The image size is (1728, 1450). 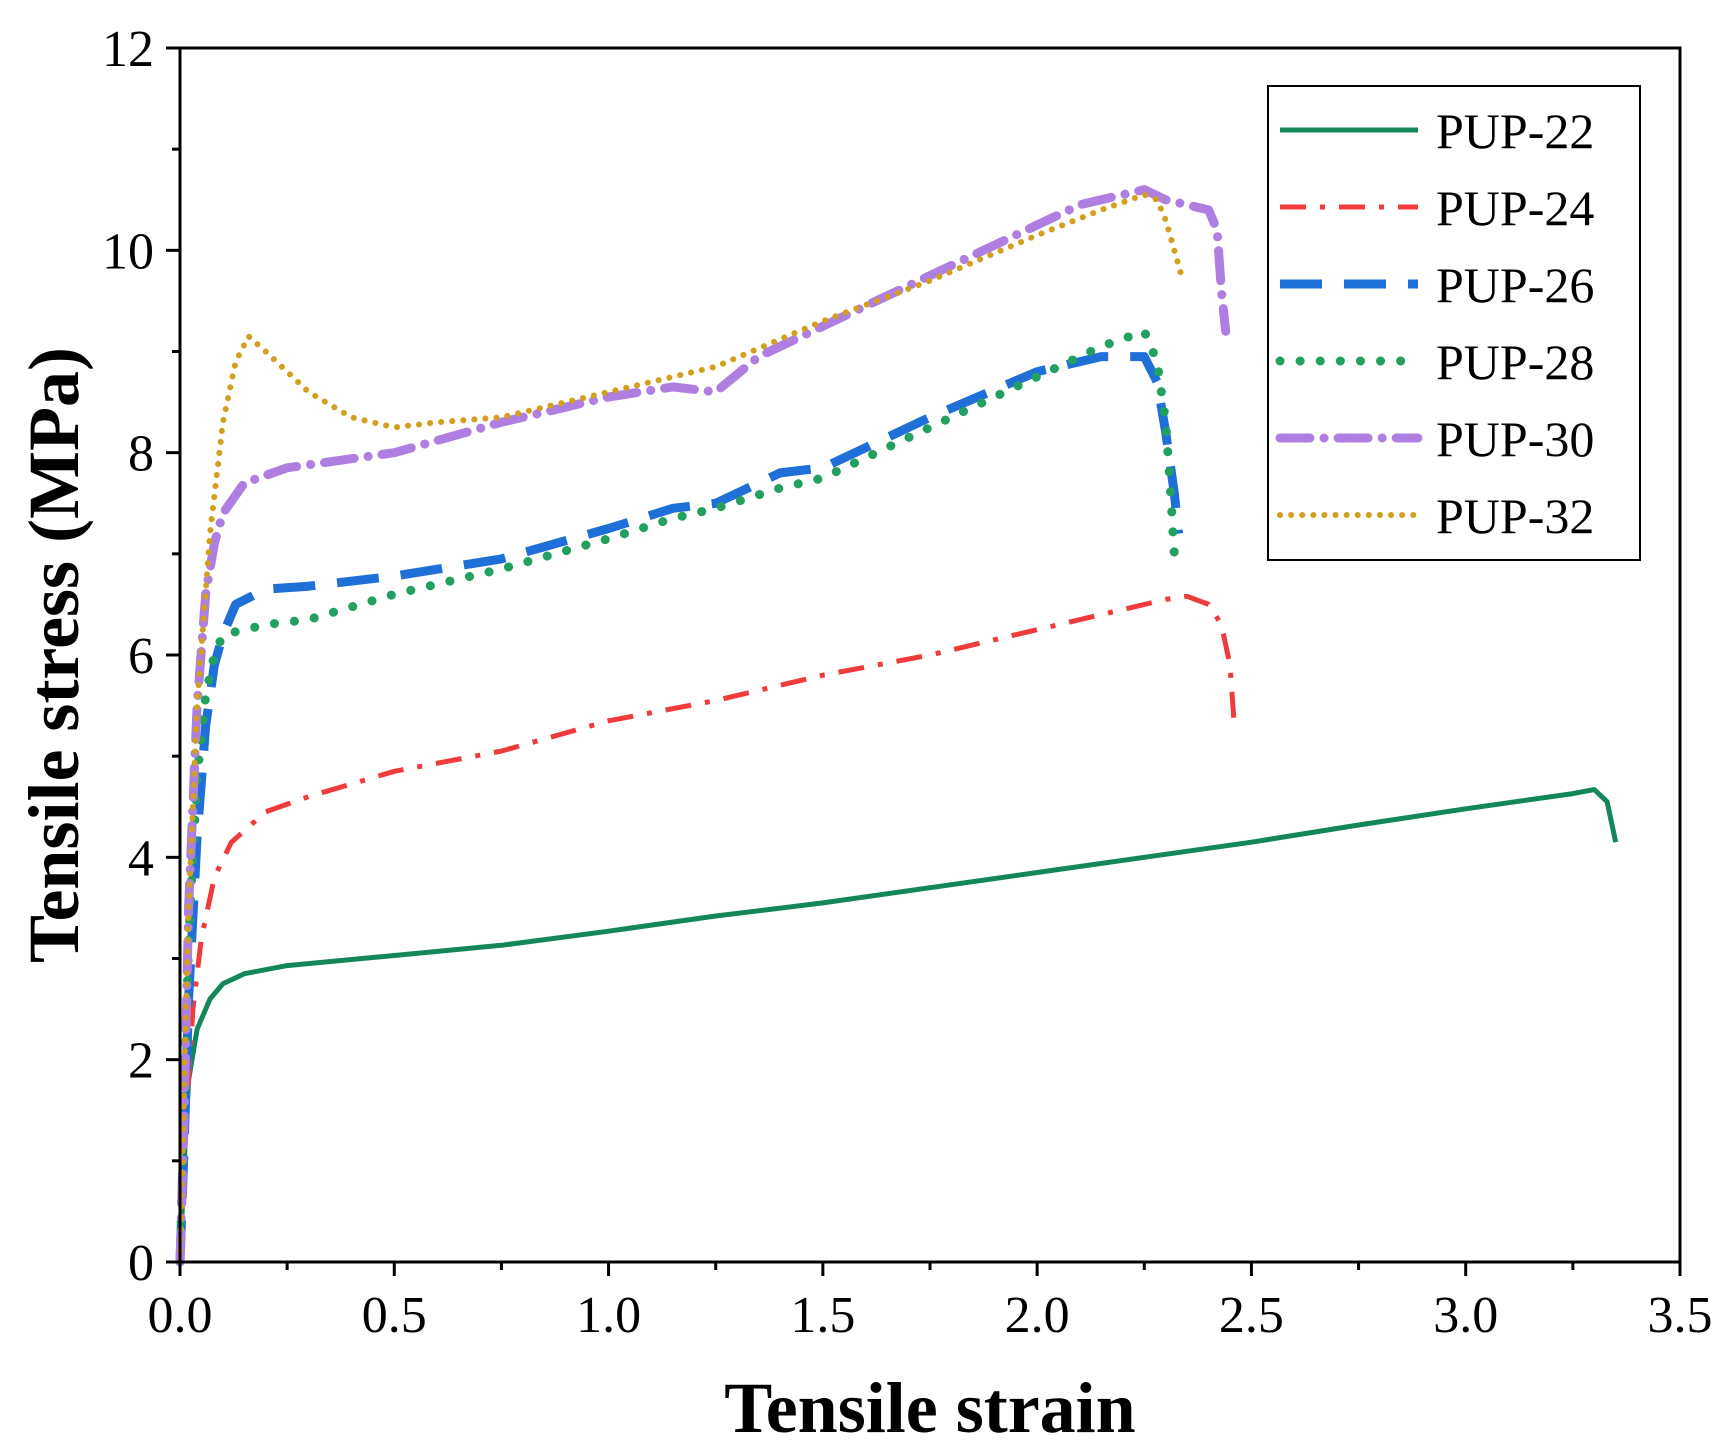 What do you see at coordinates (1680, 1315) in the screenshot?
I see `x-tick-label: 3.5` at bounding box center [1680, 1315].